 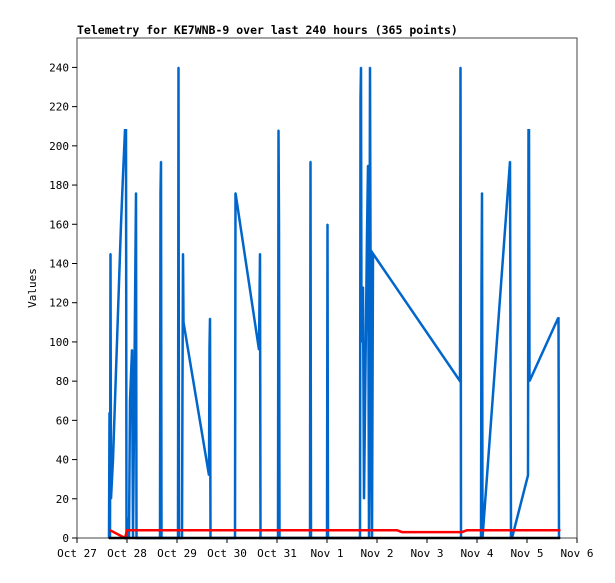 What do you see at coordinates (277, 553) in the screenshot?
I see `x-tick-label: Oct 31` at bounding box center [277, 553].